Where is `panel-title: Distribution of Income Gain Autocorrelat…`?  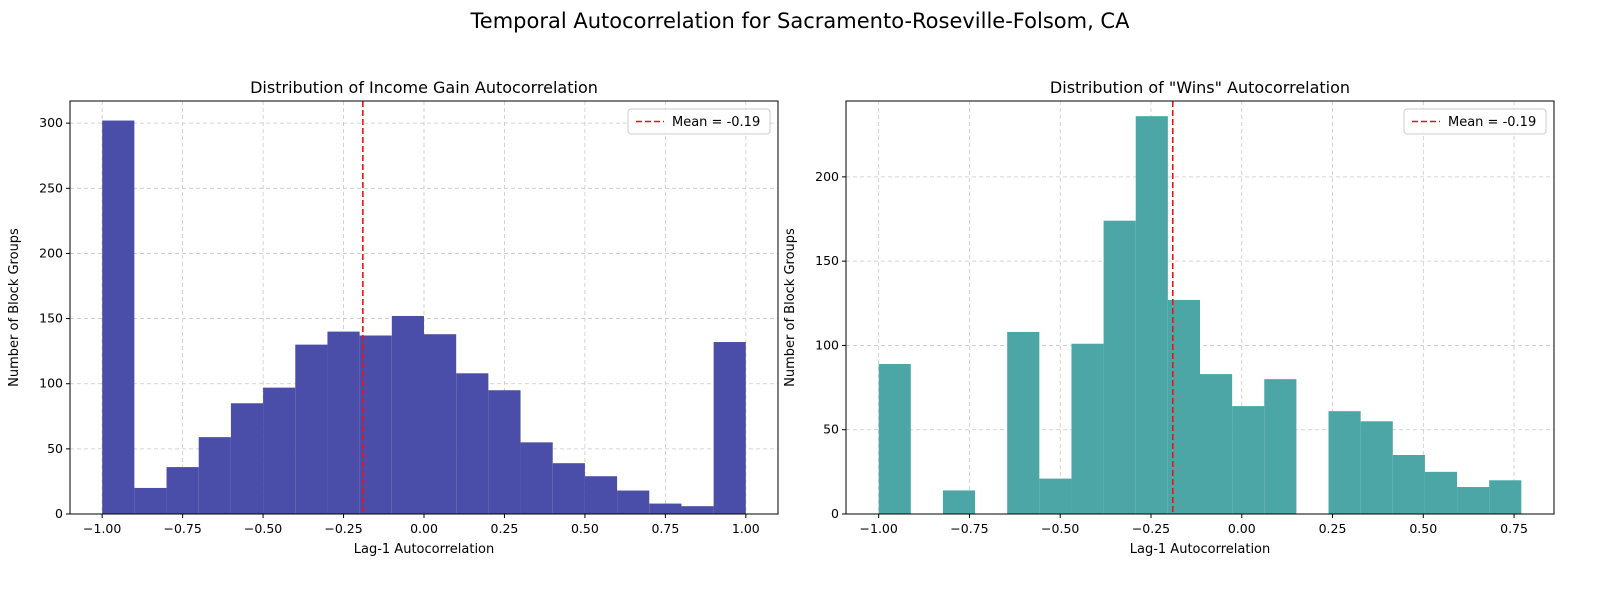
panel-title: Distribution of Income Gain Autocorrelat… is located at coordinates (424, 87).